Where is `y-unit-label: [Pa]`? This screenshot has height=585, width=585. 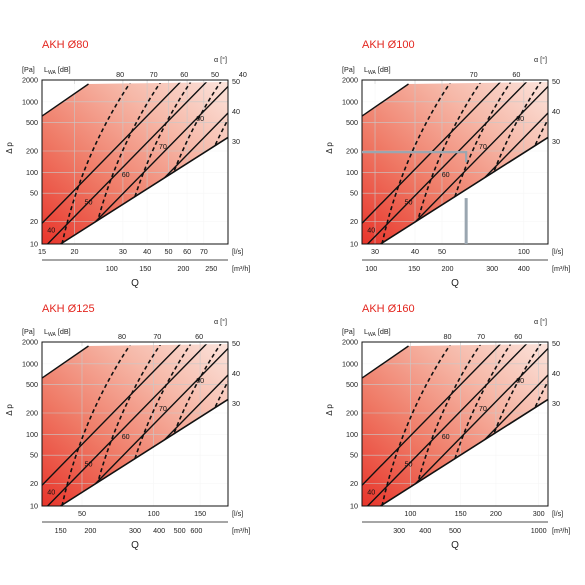
y-unit-label: [Pa] is located at coordinates (28, 331).